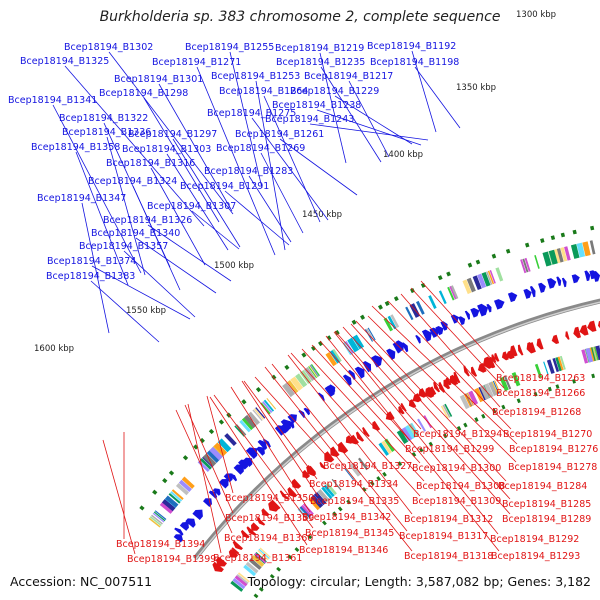 The height and width of the screenshot is (600, 600). What do you see at coordinates (334, 91) in the screenshot?
I see `forward-gene-label: Bcep18194_B1229` at bounding box center [334, 91].